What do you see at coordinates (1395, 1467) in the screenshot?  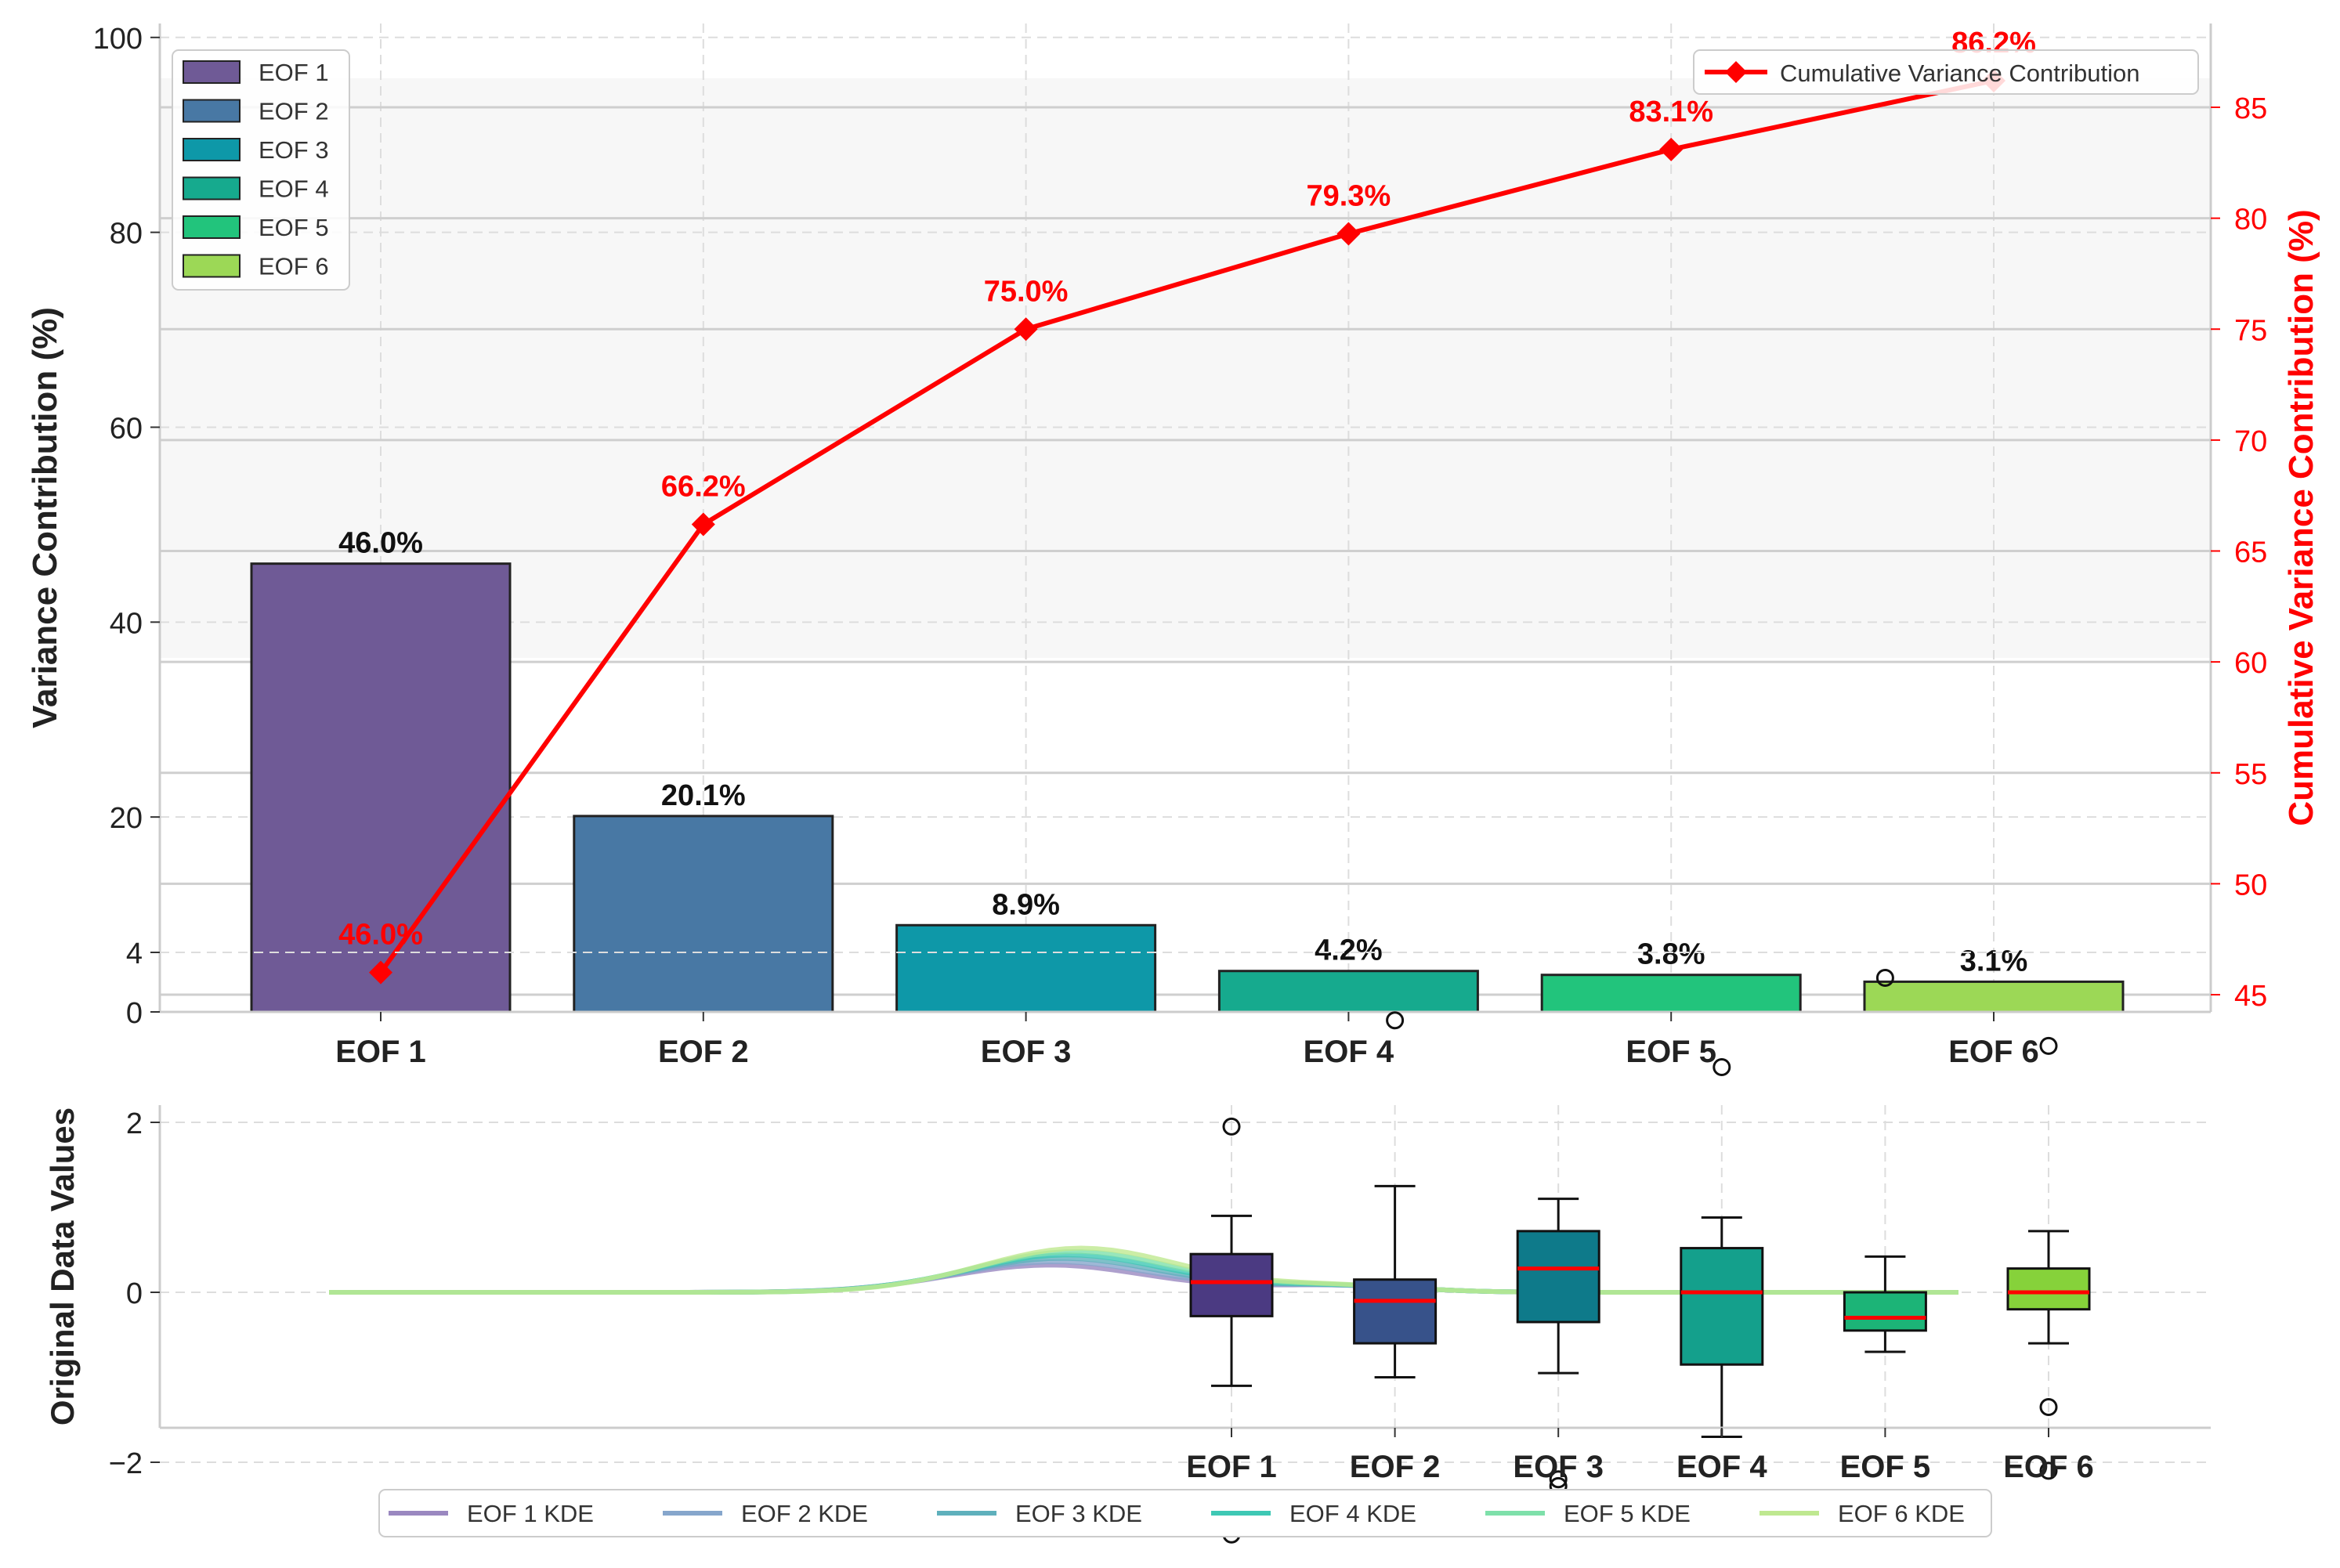 I see `bottom-x-tick-label: EOF 2` at bounding box center [1395, 1467].